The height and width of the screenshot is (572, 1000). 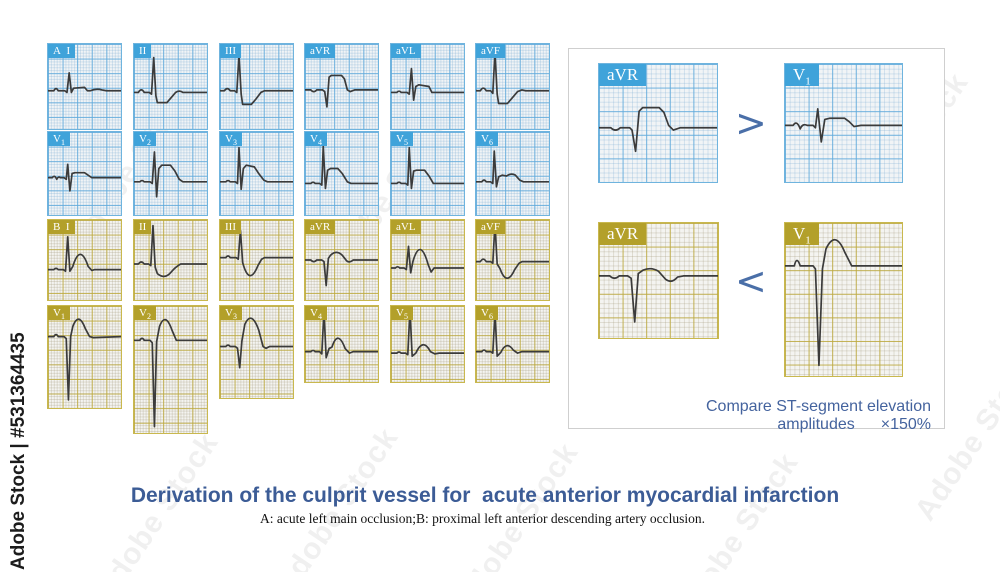 I want to click on ecg-b-aVR: aVR, so click(x=341, y=260).